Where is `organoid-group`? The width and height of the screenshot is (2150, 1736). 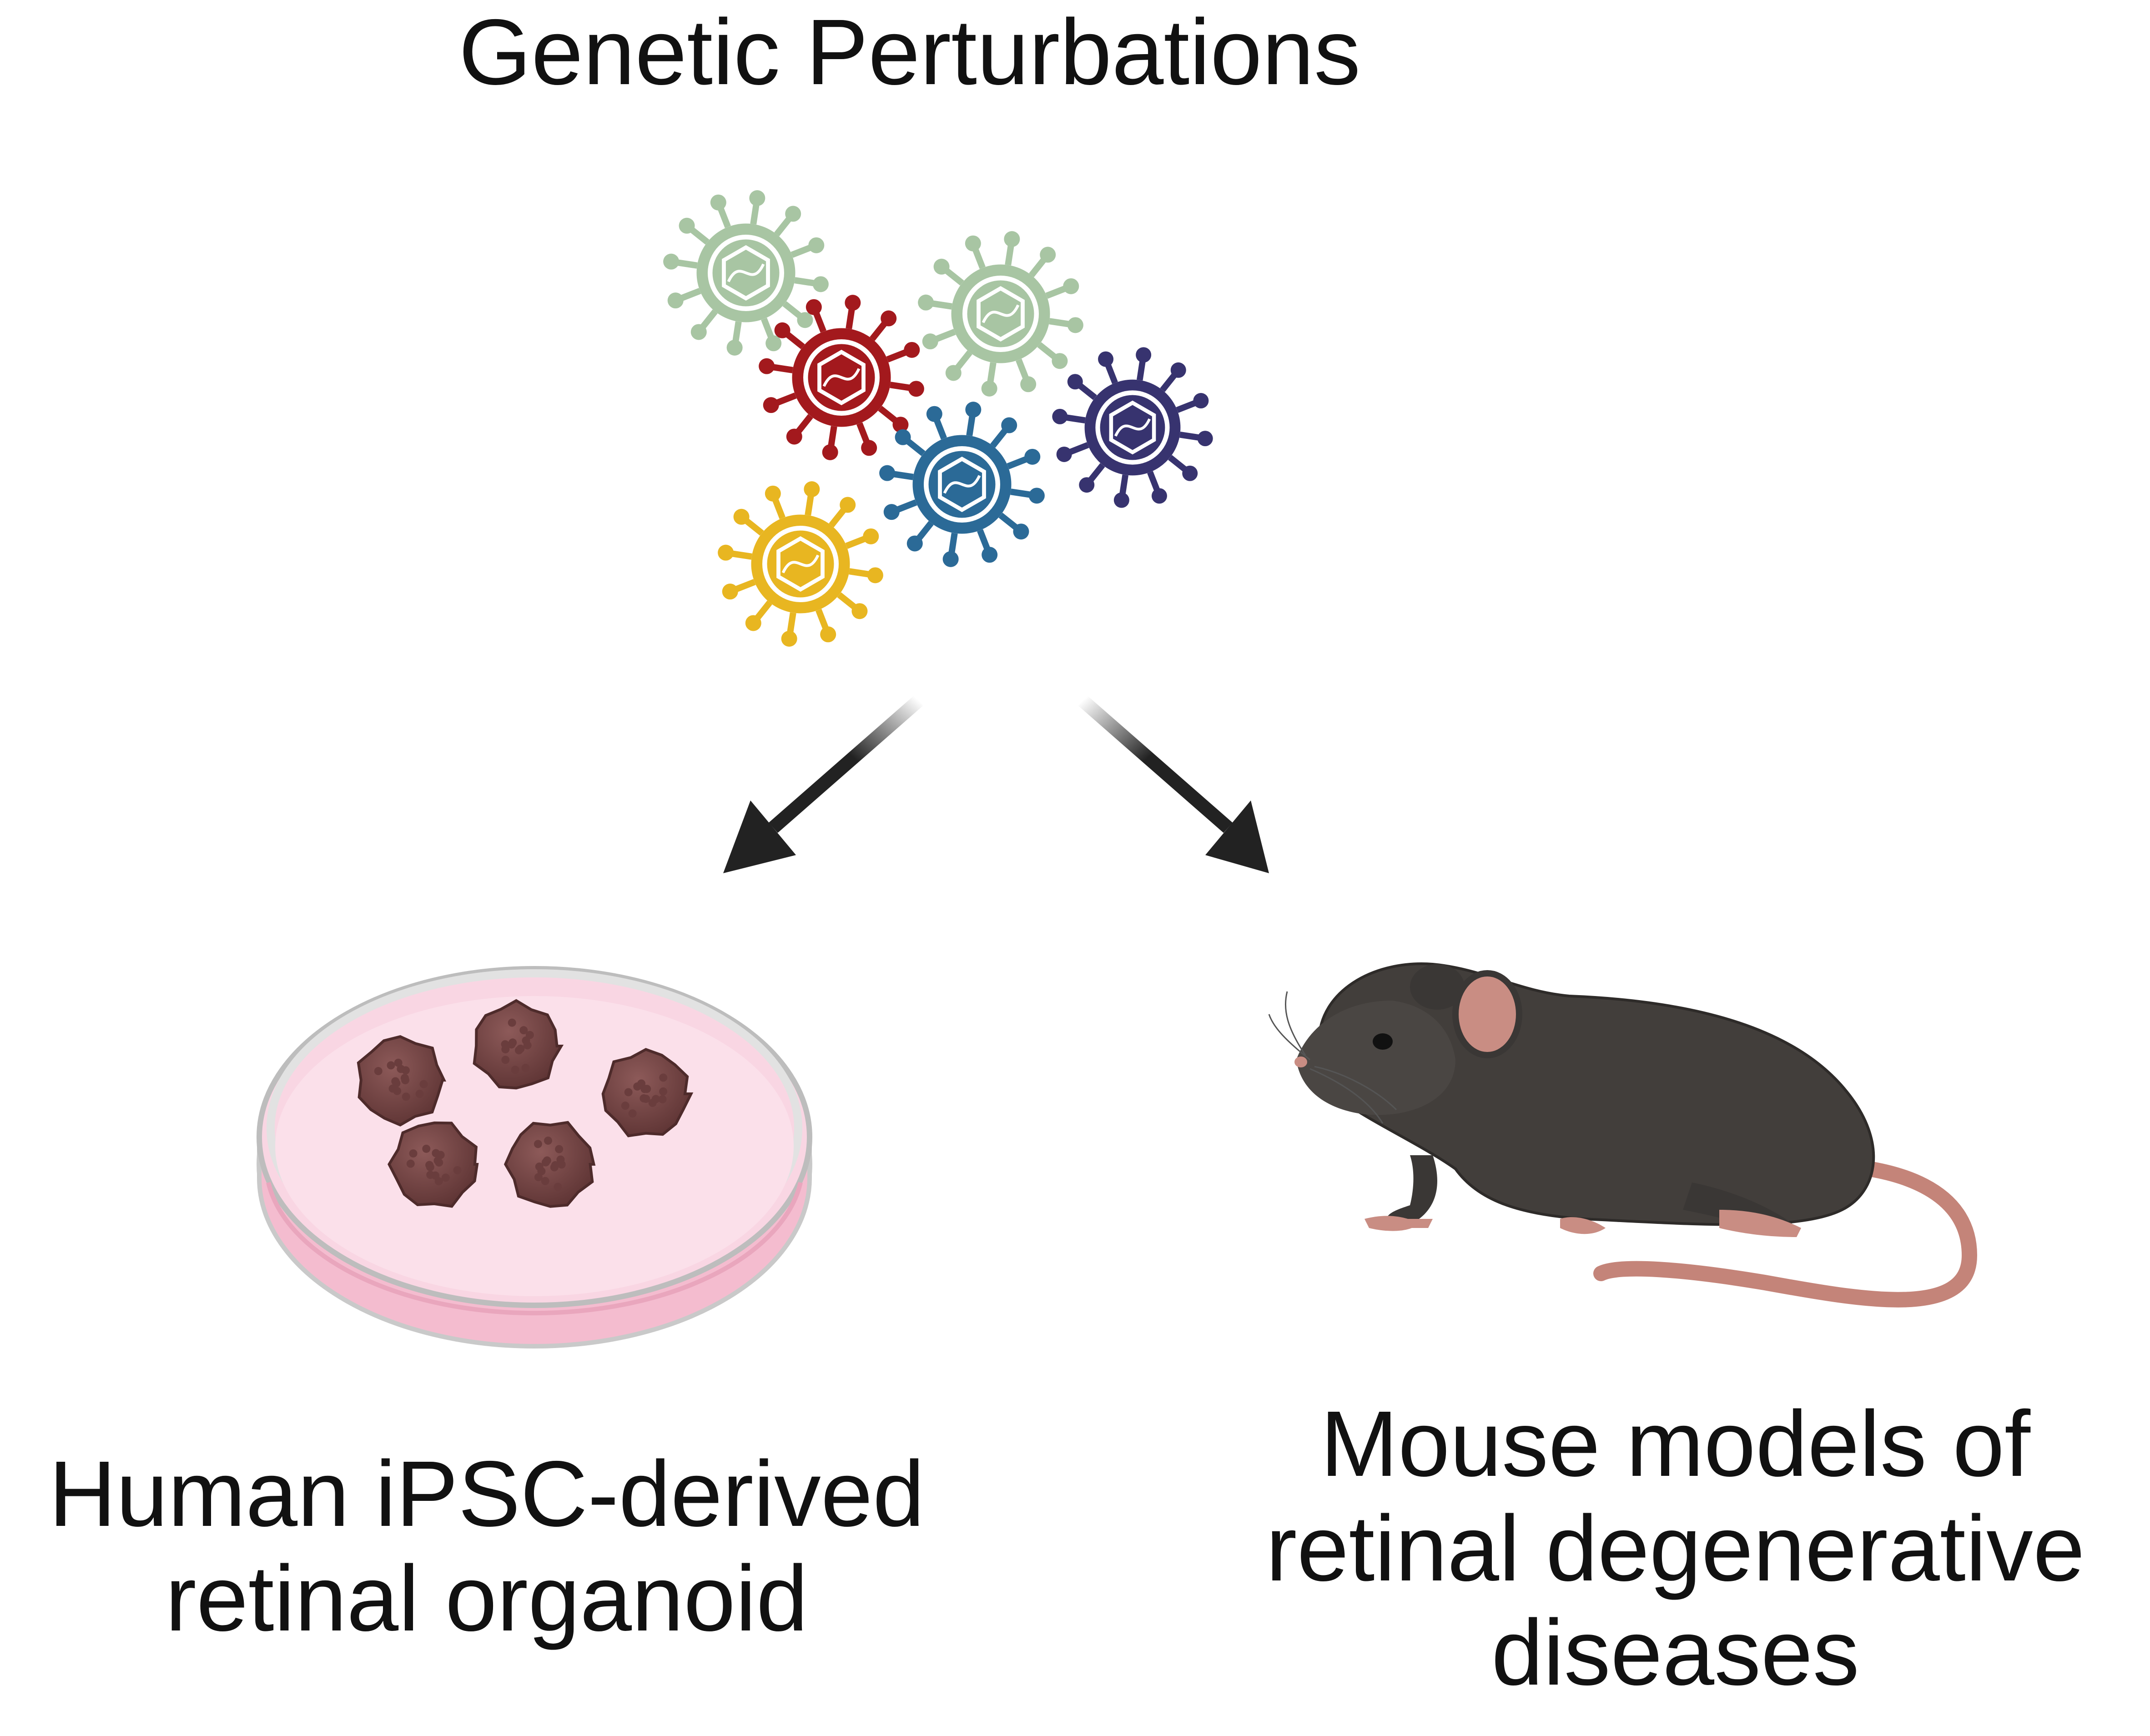 organoid-group is located at coordinates (526, 1104).